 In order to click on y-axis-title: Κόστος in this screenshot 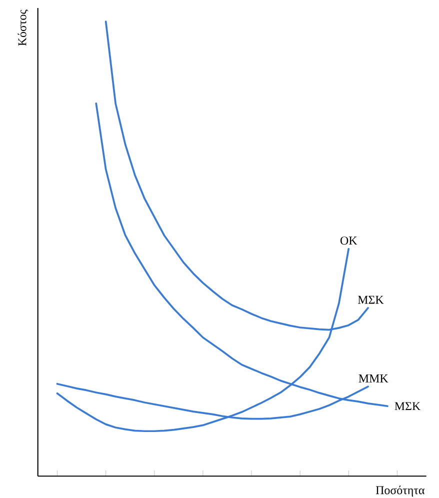, I will do `click(23, 28)`.